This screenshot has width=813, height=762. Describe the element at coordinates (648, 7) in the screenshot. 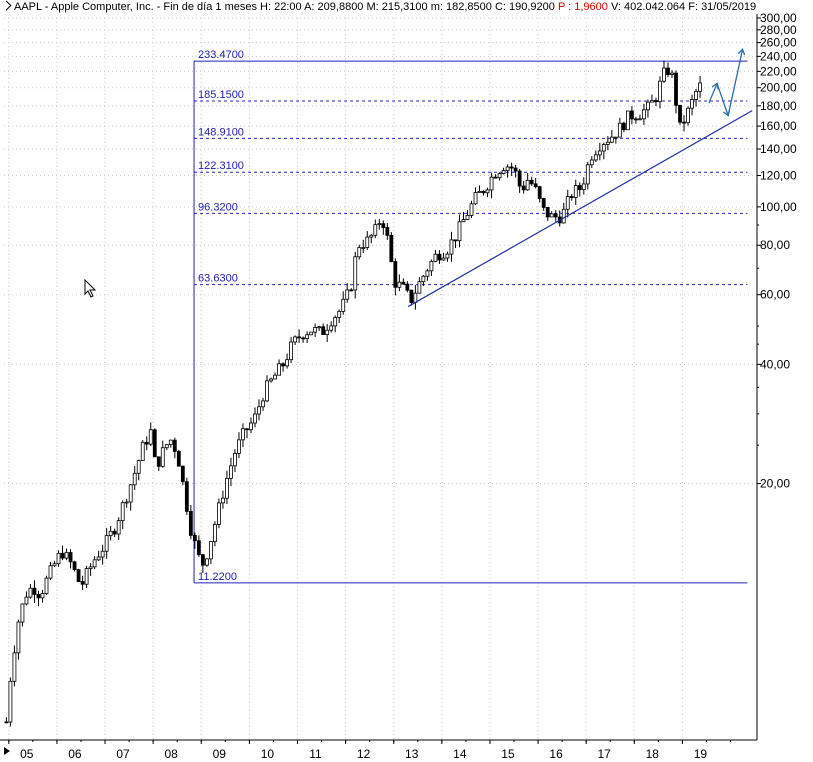

I see `header-volume: V: 402.042.064` at that location.